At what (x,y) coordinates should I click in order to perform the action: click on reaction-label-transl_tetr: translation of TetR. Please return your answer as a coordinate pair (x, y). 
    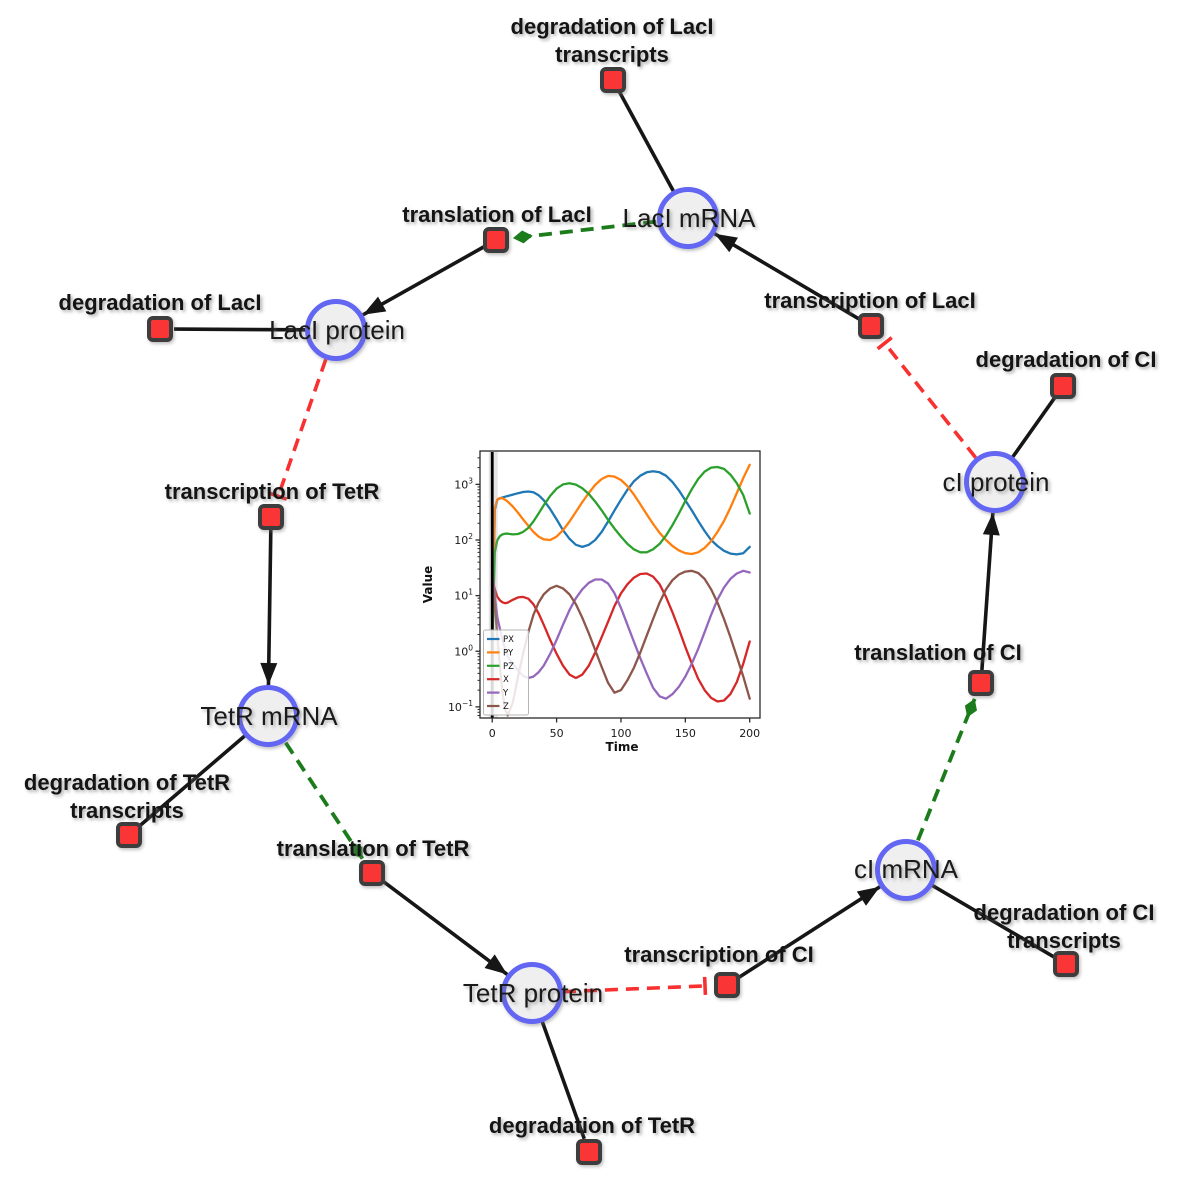
    Looking at the image, I should click on (373, 848).